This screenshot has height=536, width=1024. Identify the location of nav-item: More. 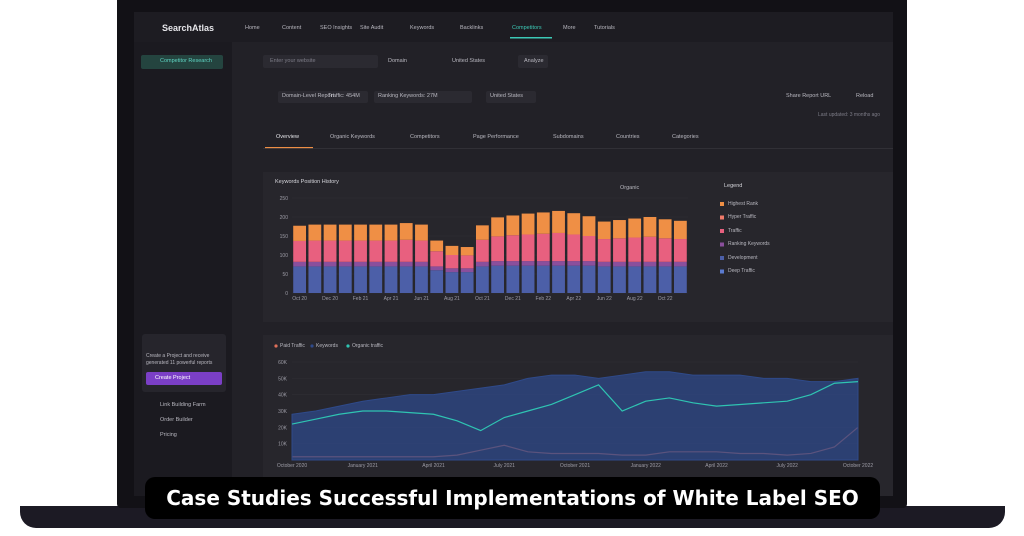
(569, 28).